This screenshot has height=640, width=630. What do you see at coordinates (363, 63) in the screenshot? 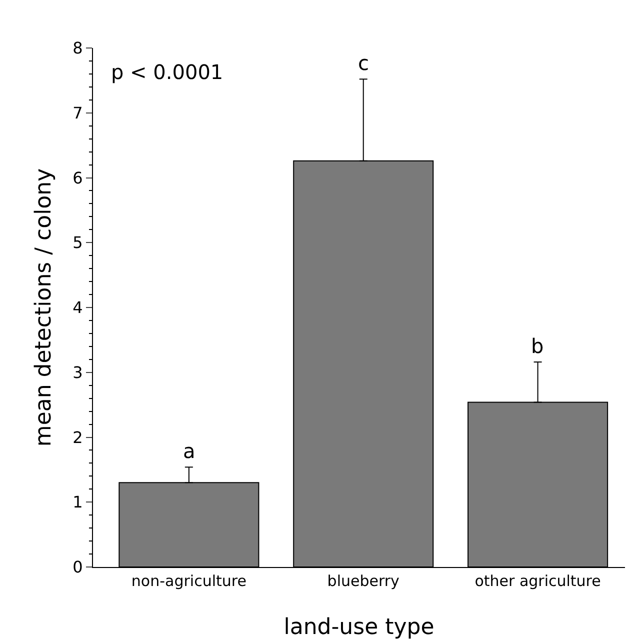
I see `annotation: c` at bounding box center [363, 63].